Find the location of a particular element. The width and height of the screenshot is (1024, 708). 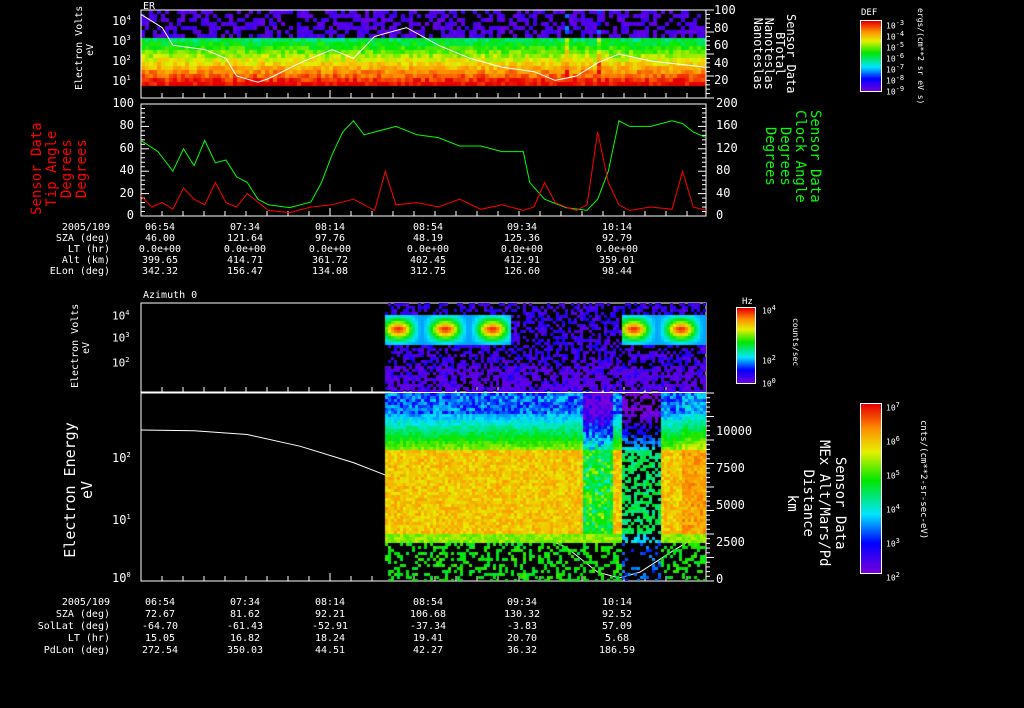

table-cell: 272.54 is located at coordinates (160, 650).